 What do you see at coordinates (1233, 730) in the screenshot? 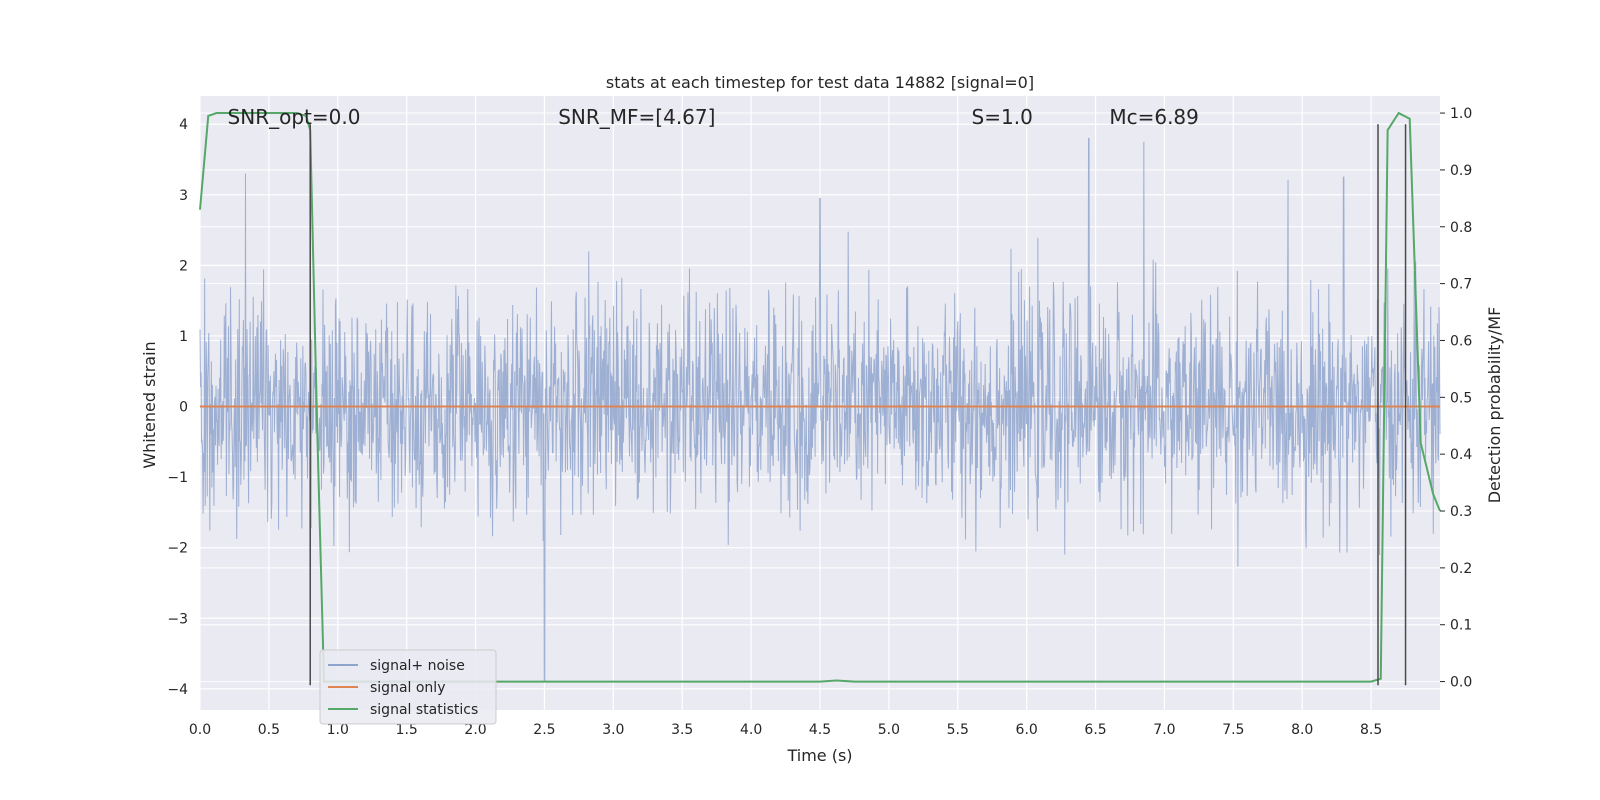
I see `x-tick-label: 7.5` at bounding box center [1233, 730].